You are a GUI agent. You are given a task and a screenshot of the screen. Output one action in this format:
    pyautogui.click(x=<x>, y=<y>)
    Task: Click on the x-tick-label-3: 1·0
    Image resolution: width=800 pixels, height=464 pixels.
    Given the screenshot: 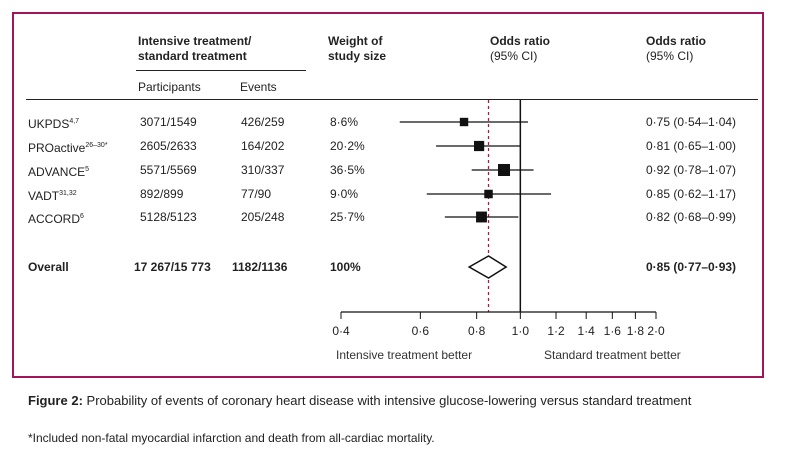 What is the action you would take?
    pyautogui.click(x=521, y=331)
    